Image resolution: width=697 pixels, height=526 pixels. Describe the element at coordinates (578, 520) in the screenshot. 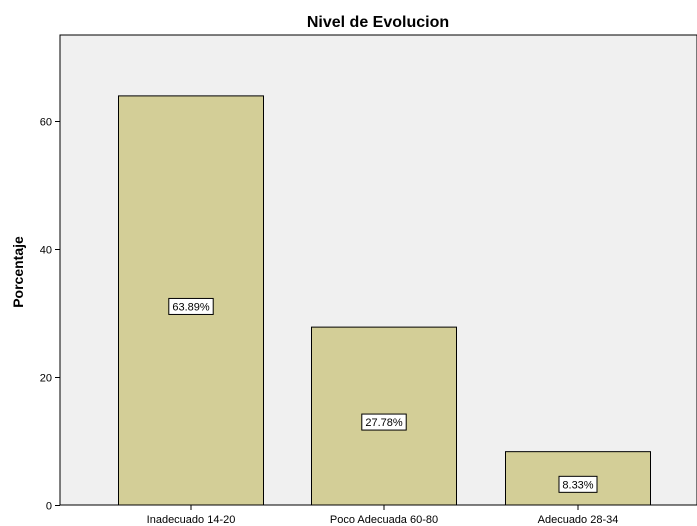

I see `x-tick-label: Adecuado 28-34` at that location.